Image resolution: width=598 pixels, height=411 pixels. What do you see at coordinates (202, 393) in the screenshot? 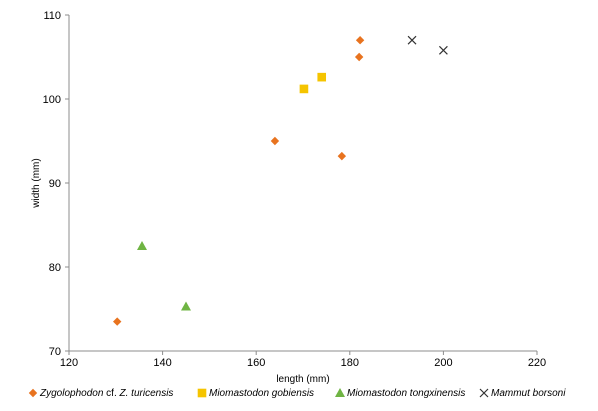
I see `legend-marker-square` at bounding box center [202, 393].